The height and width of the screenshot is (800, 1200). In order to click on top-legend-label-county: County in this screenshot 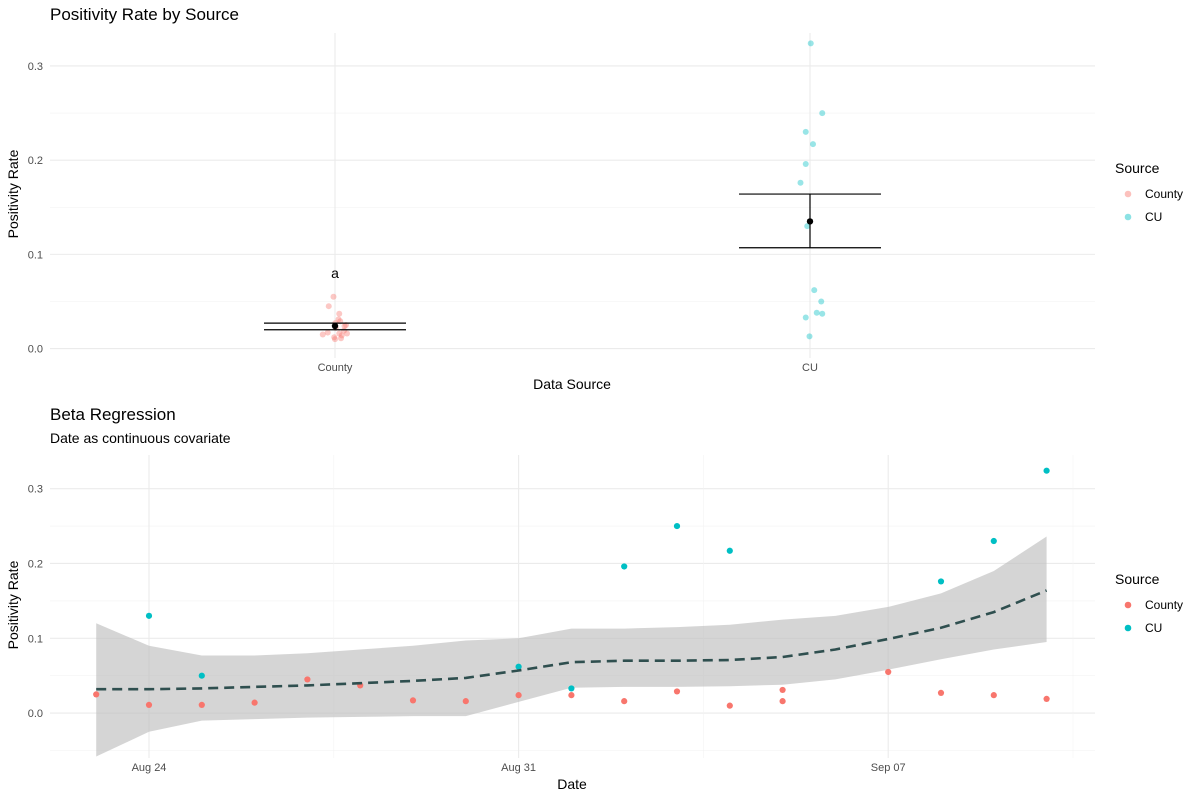, I will do `click(1164, 194)`.